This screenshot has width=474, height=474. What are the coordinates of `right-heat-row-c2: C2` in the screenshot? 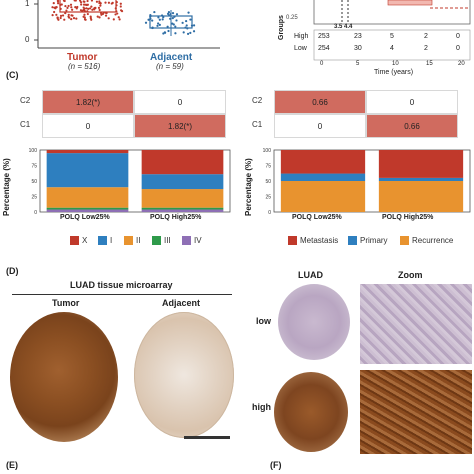 It's located at (257, 100).